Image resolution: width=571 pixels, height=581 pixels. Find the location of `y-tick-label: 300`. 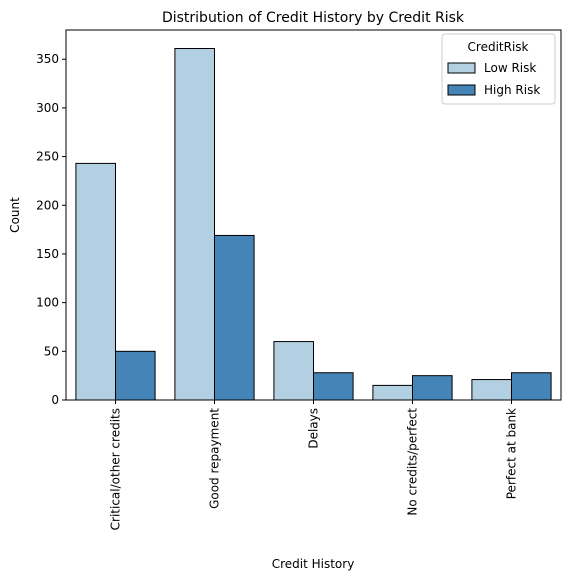

y-tick-label: 300 is located at coordinates (47, 108).